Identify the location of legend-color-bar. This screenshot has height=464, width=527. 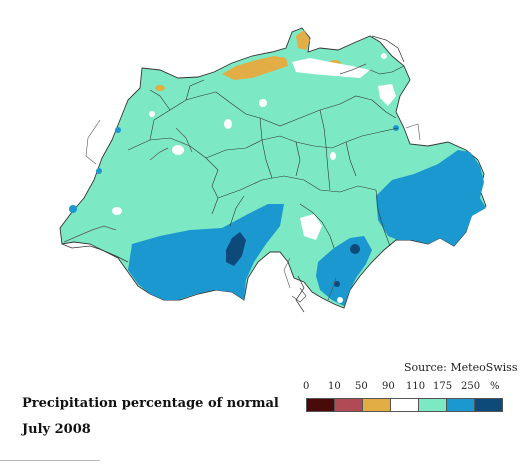
(404, 405).